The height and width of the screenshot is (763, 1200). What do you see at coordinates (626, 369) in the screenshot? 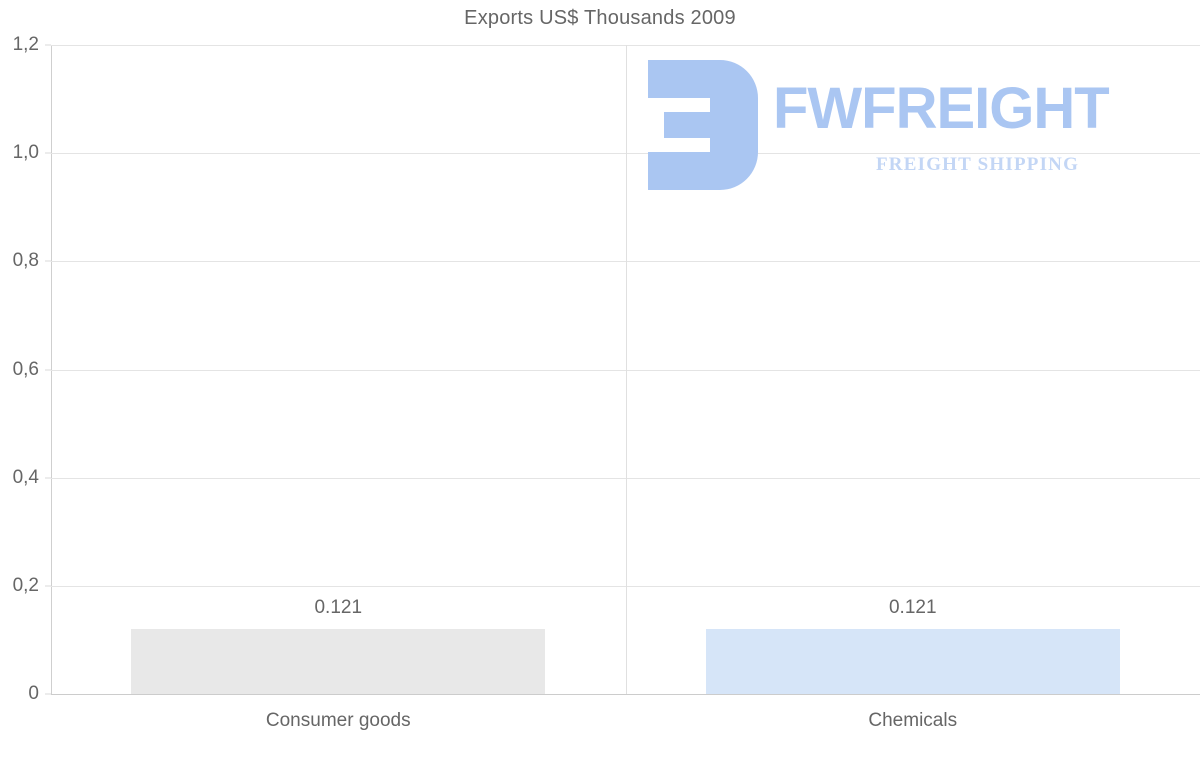
I see `gridline-x` at bounding box center [626, 369].